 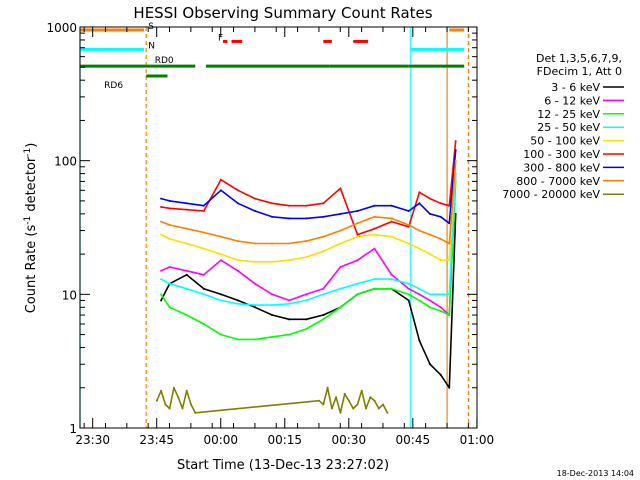 I want to click on status-label-rd0: RD0, so click(x=164, y=61).